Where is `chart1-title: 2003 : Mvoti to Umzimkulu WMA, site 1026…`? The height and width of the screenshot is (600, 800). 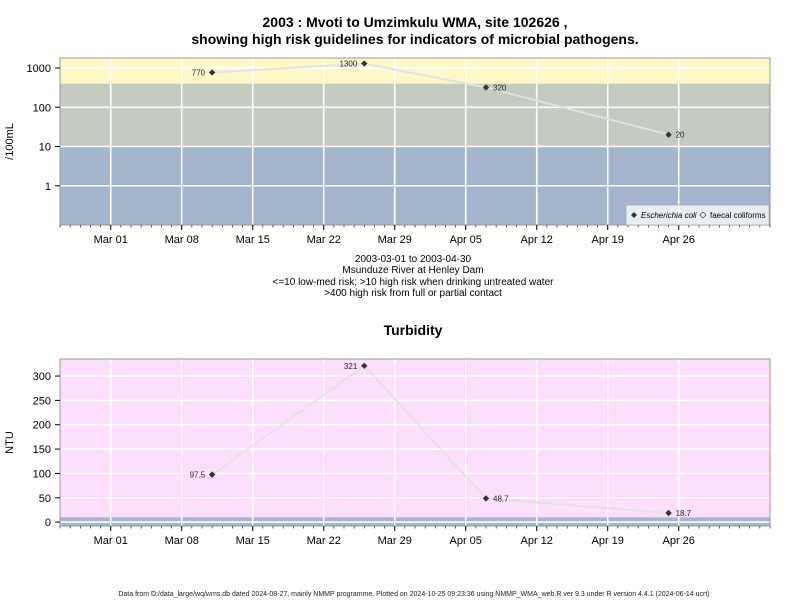
chart1-title: 2003 : Mvoti to Umzimkulu WMA, site 1026… is located at coordinates (415, 22).